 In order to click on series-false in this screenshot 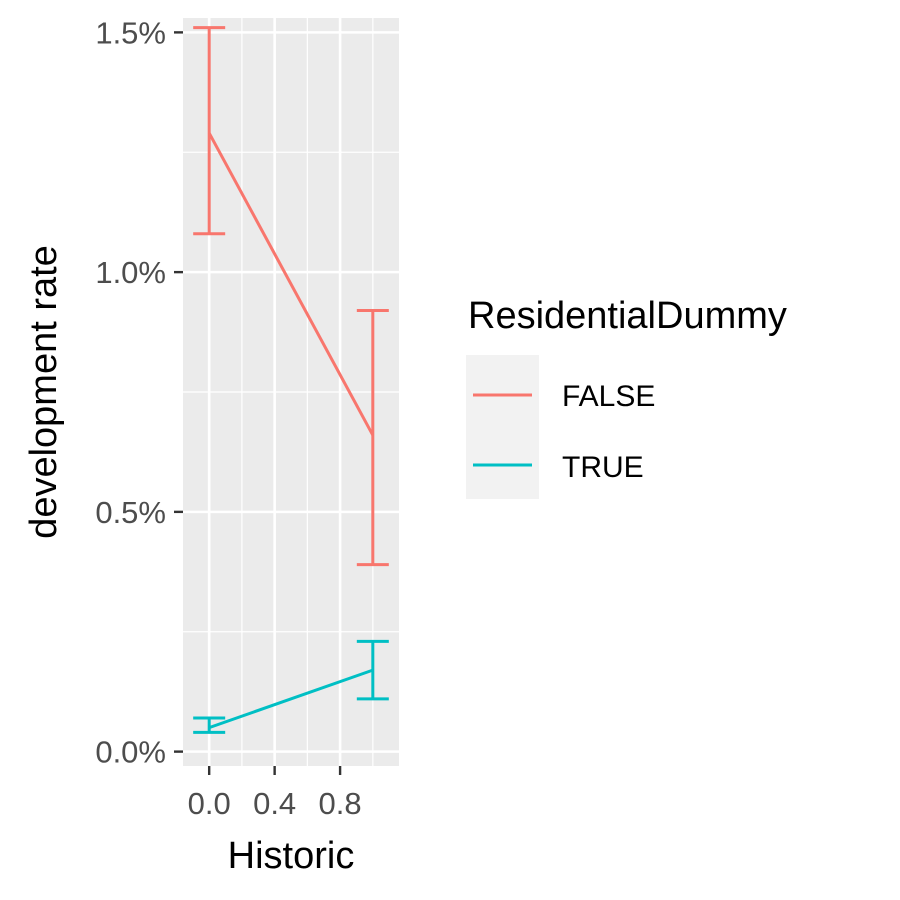, I will do `click(291, 296)`.